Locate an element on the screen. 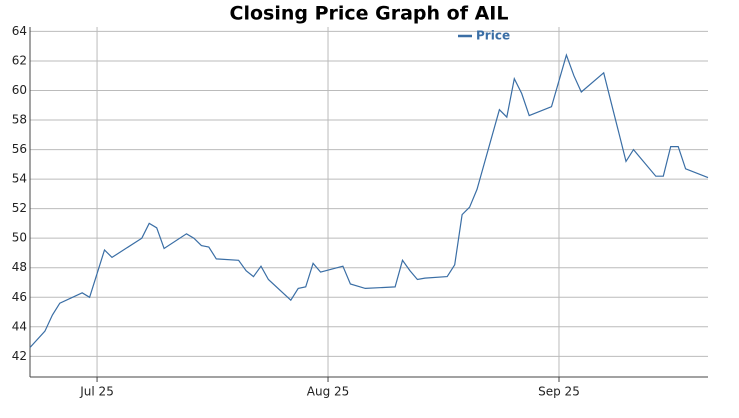 This screenshot has height=418, width=739. x-tick-label: Sep 25 is located at coordinates (559, 392).